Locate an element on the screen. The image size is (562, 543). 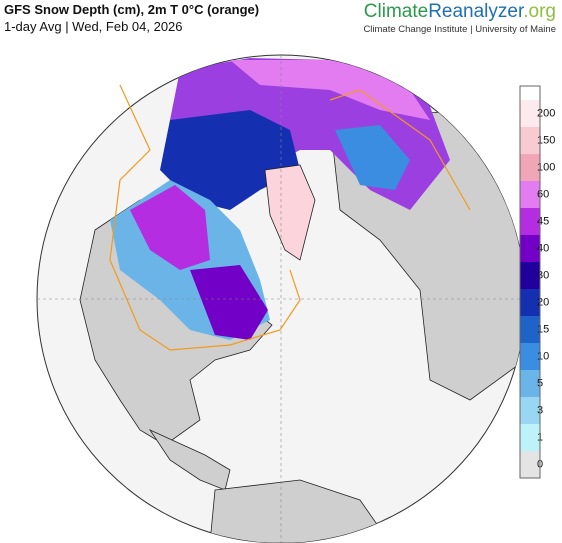
legend-label: 20 is located at coordinates (543, 302).